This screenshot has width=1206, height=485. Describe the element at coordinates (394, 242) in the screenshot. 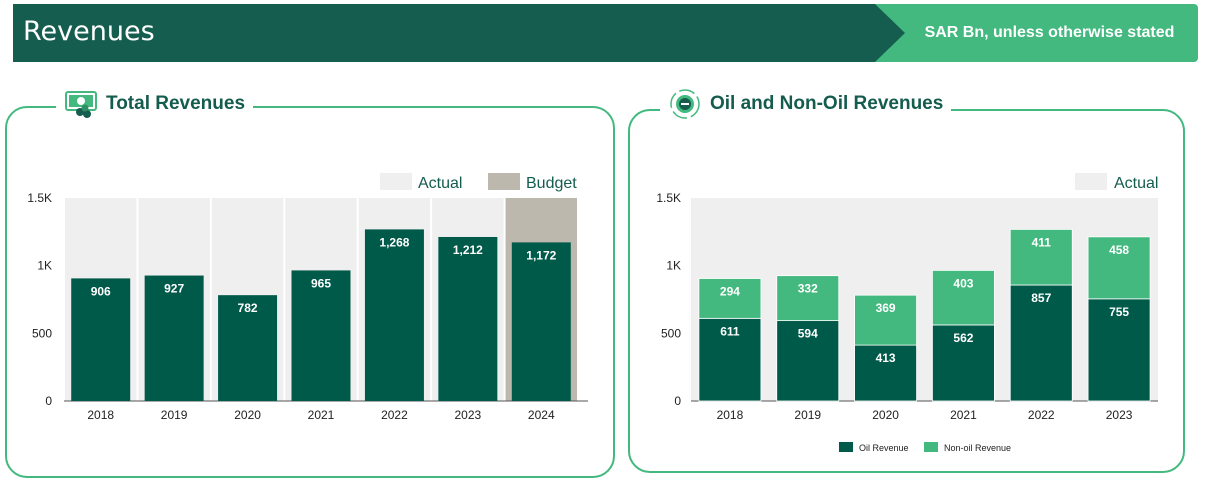

I see `data-label-2022: 1,268` at that location.